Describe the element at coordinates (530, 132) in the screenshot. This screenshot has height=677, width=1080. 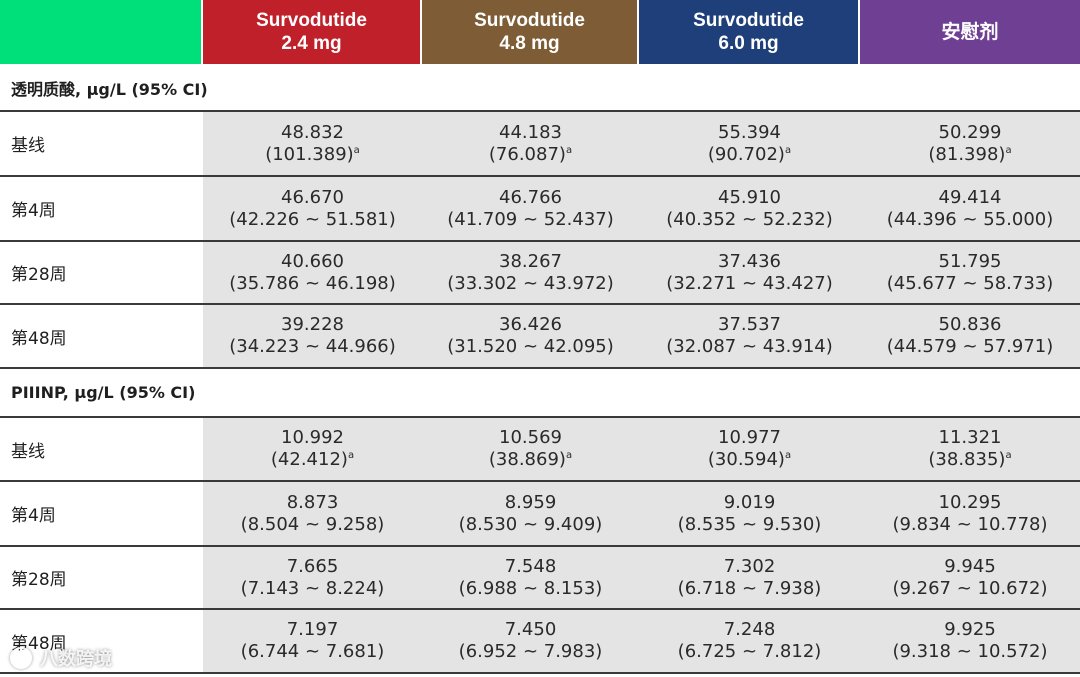
I see `value-main: 44.183` at that location.